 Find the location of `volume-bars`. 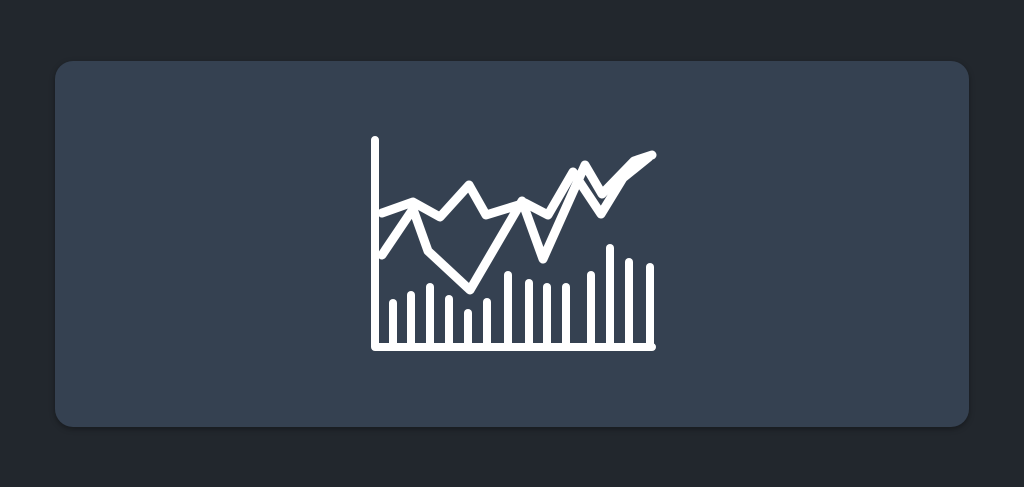

volume-bars is located at coordinates (521, 296).